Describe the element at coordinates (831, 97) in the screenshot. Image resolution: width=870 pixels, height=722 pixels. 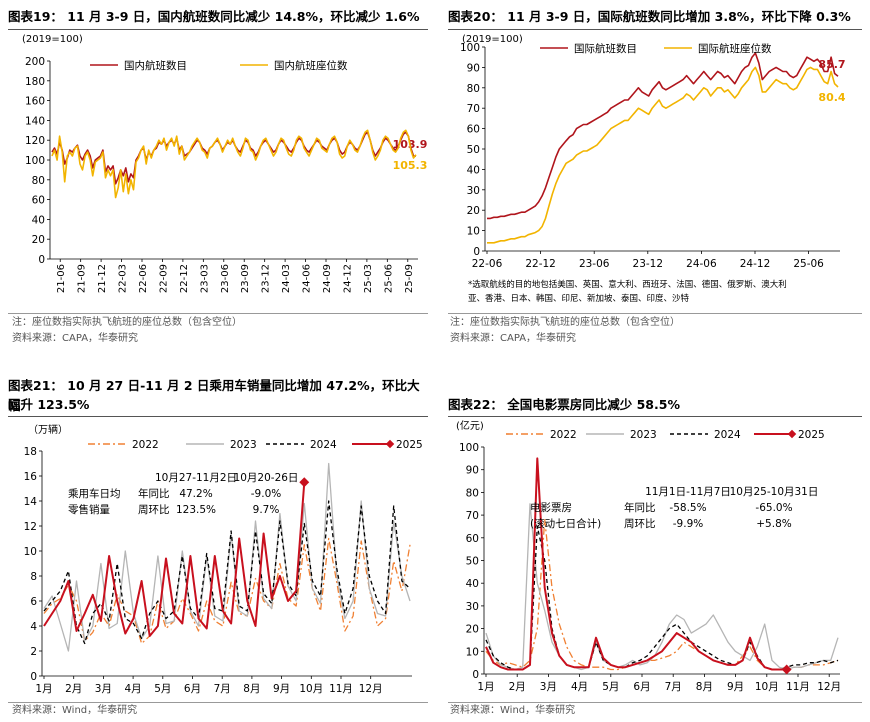
I see `end-value-label: 80.4` at that location.